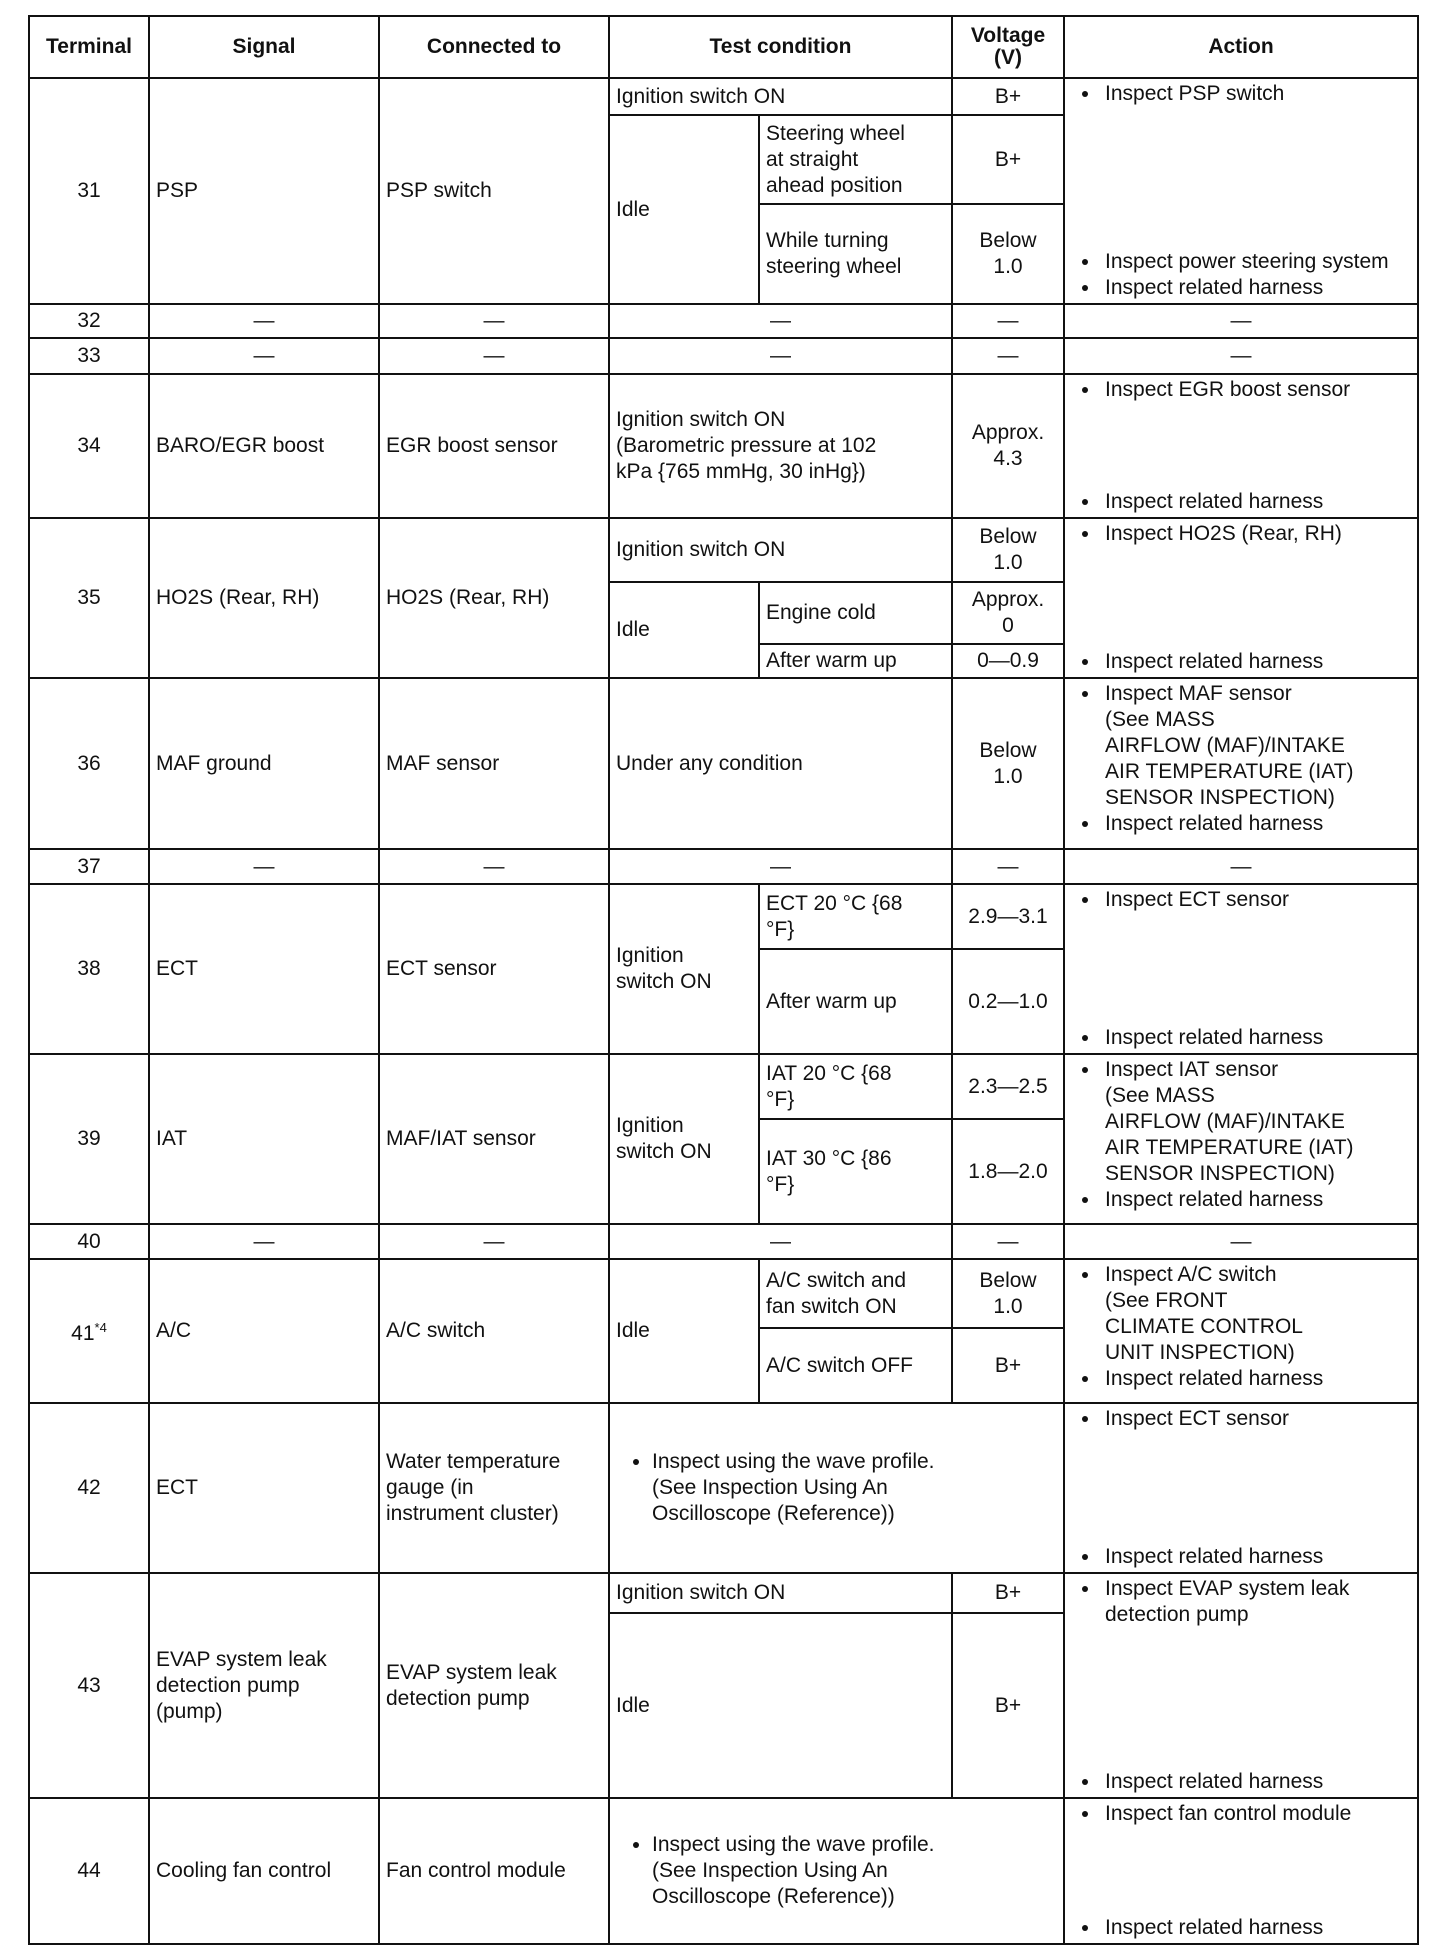 The image size is (1440, 1950). Describe the element at coordinates (855, 1086) in the screenshot. I see `test-condition-cell: IAT 20 °C {68 °F}` at that location.